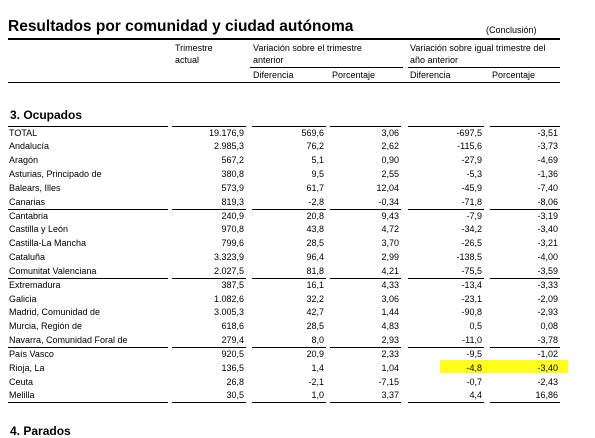 The width and height of the screenshot is (595, 438). I want to click on cell-value: -4,00, so click(547, 257).